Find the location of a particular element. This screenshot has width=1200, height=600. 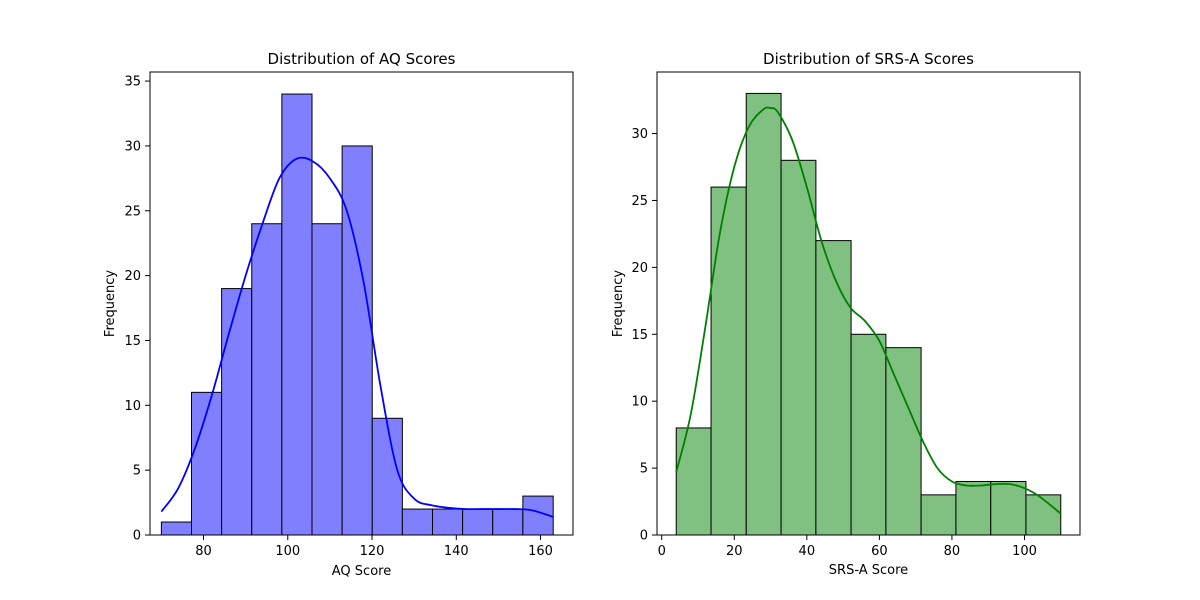

y-tick-label: 35 is located at coordinates (132, 82).